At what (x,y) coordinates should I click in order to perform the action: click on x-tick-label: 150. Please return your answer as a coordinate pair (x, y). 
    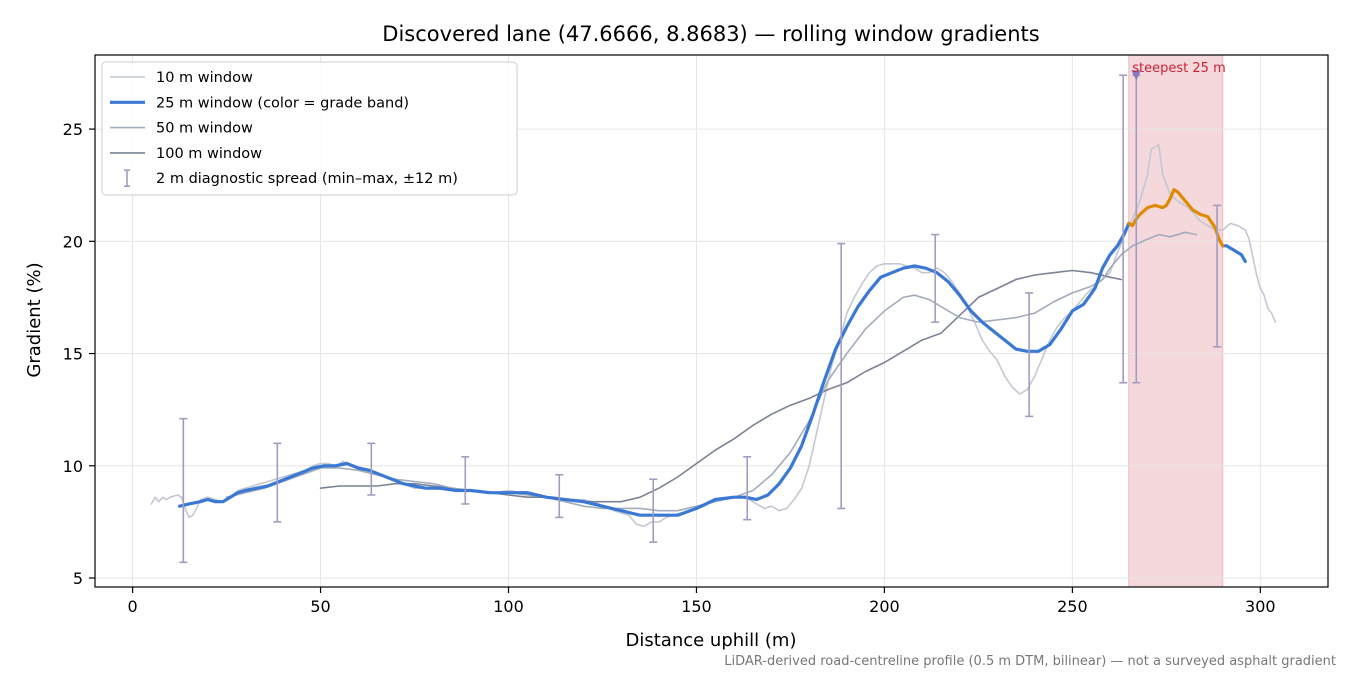
    Looking at the image, I should click on (696, 606).